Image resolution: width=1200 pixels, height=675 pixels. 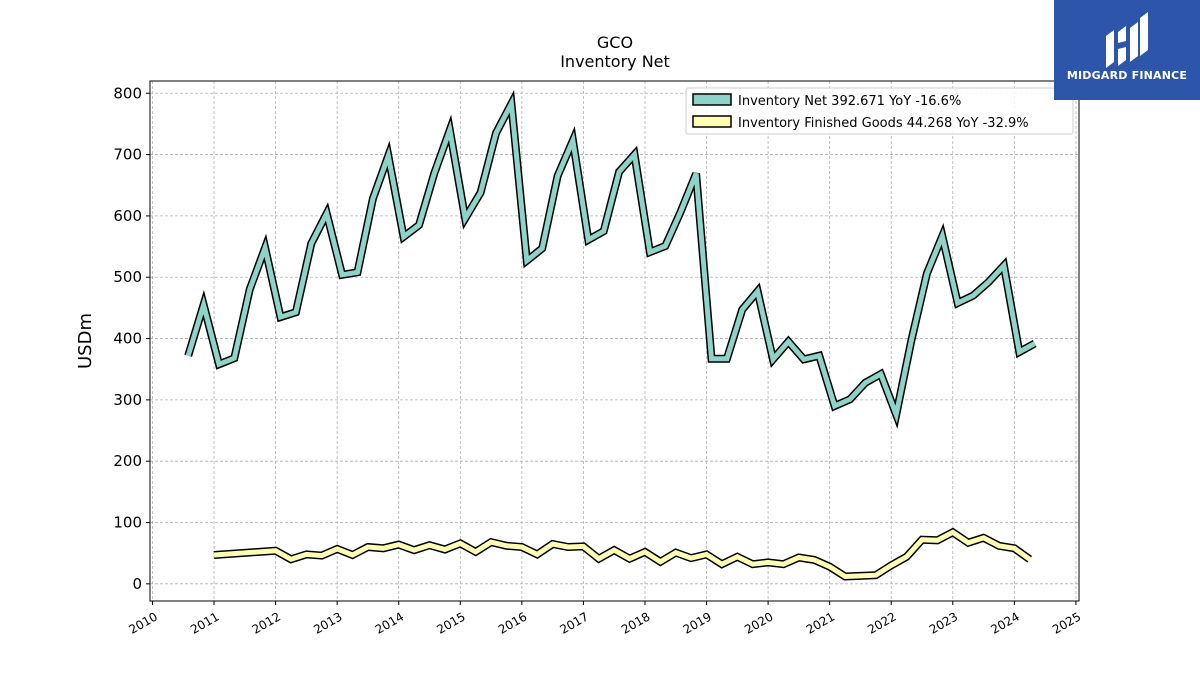 What do you see at coordinates (615, 42) in the screenshot?
I see `chart-title: GCO` at bounding box center [615, 42].